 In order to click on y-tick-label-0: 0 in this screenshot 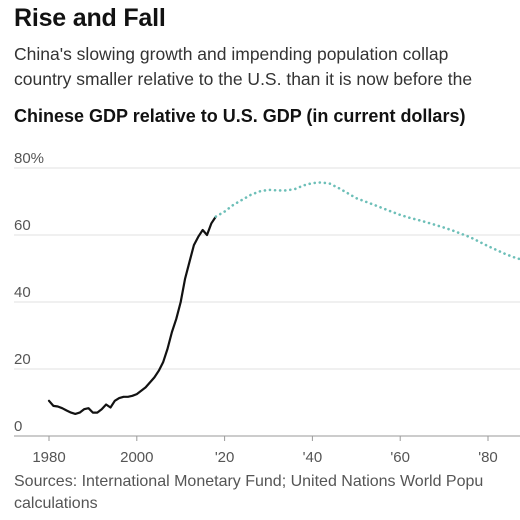, I will do `click(18, 426)`.